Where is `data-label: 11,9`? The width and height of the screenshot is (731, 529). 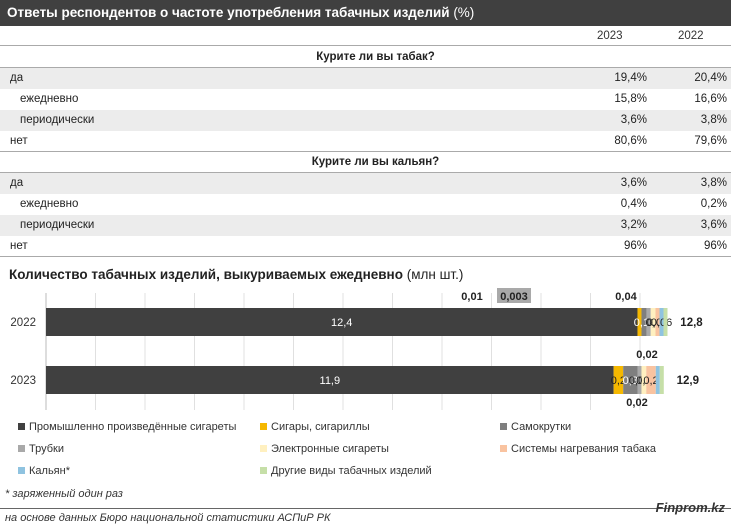
data-label: 11,9 is located at coordinates (330, 381).